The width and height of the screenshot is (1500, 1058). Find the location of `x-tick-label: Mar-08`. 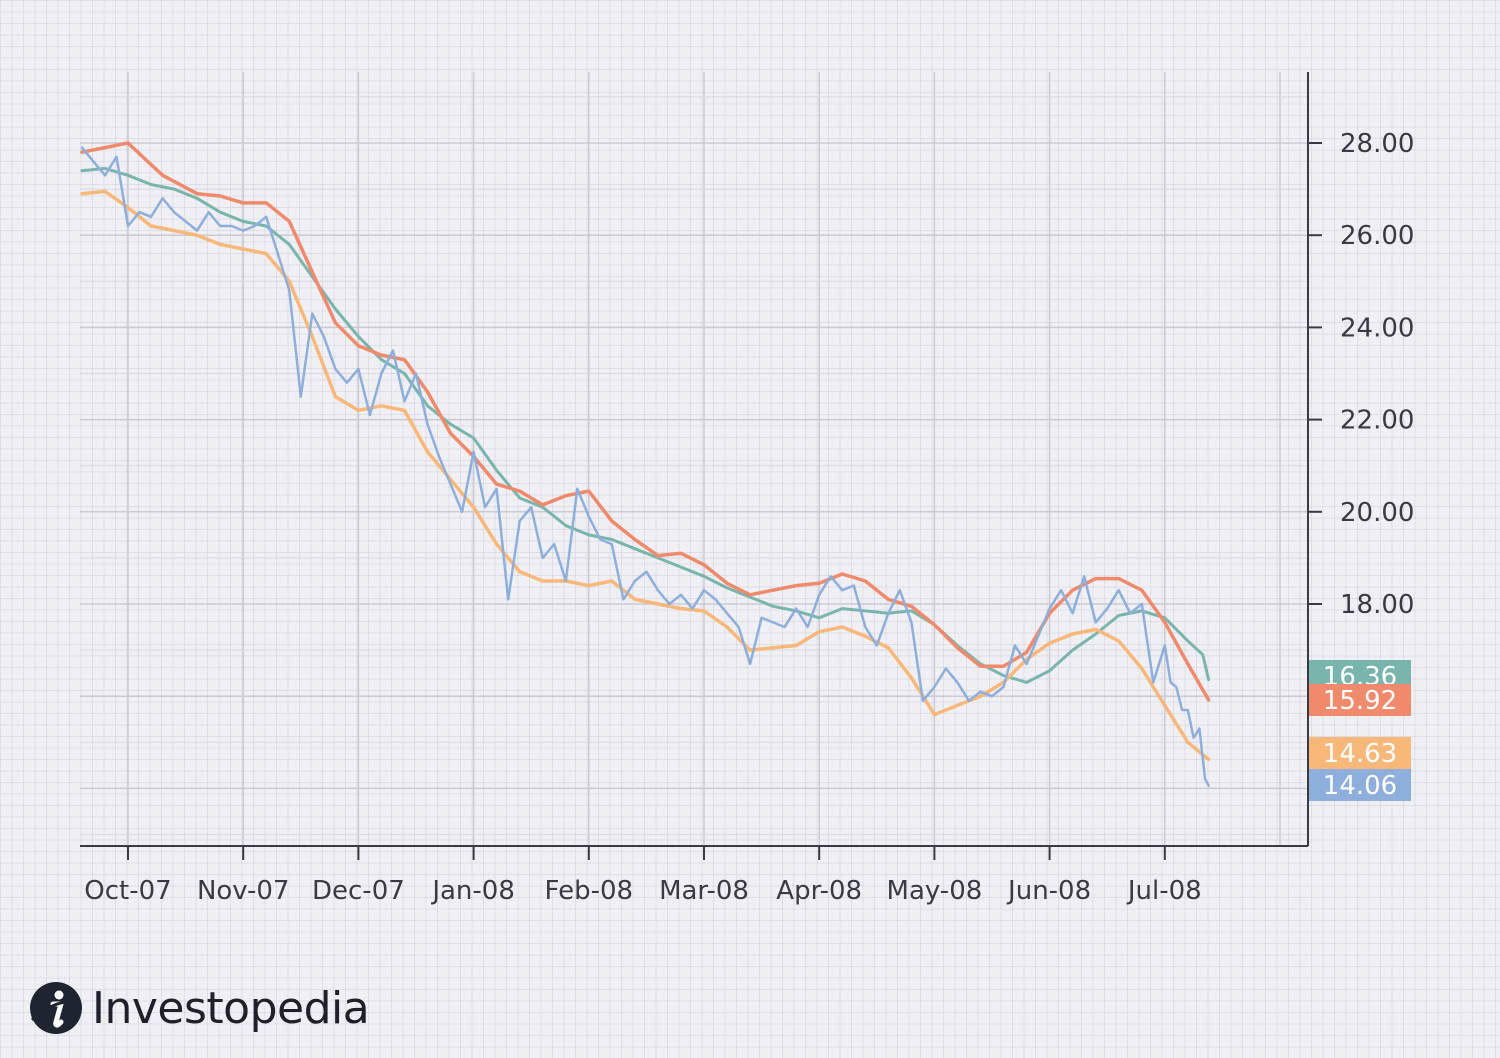

x-tick-label: Mar-08 is located at coordinates (704, 891).